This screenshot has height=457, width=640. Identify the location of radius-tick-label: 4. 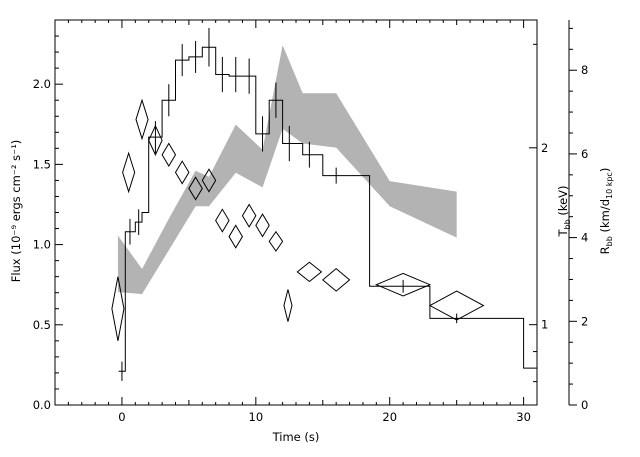
(584, 238).